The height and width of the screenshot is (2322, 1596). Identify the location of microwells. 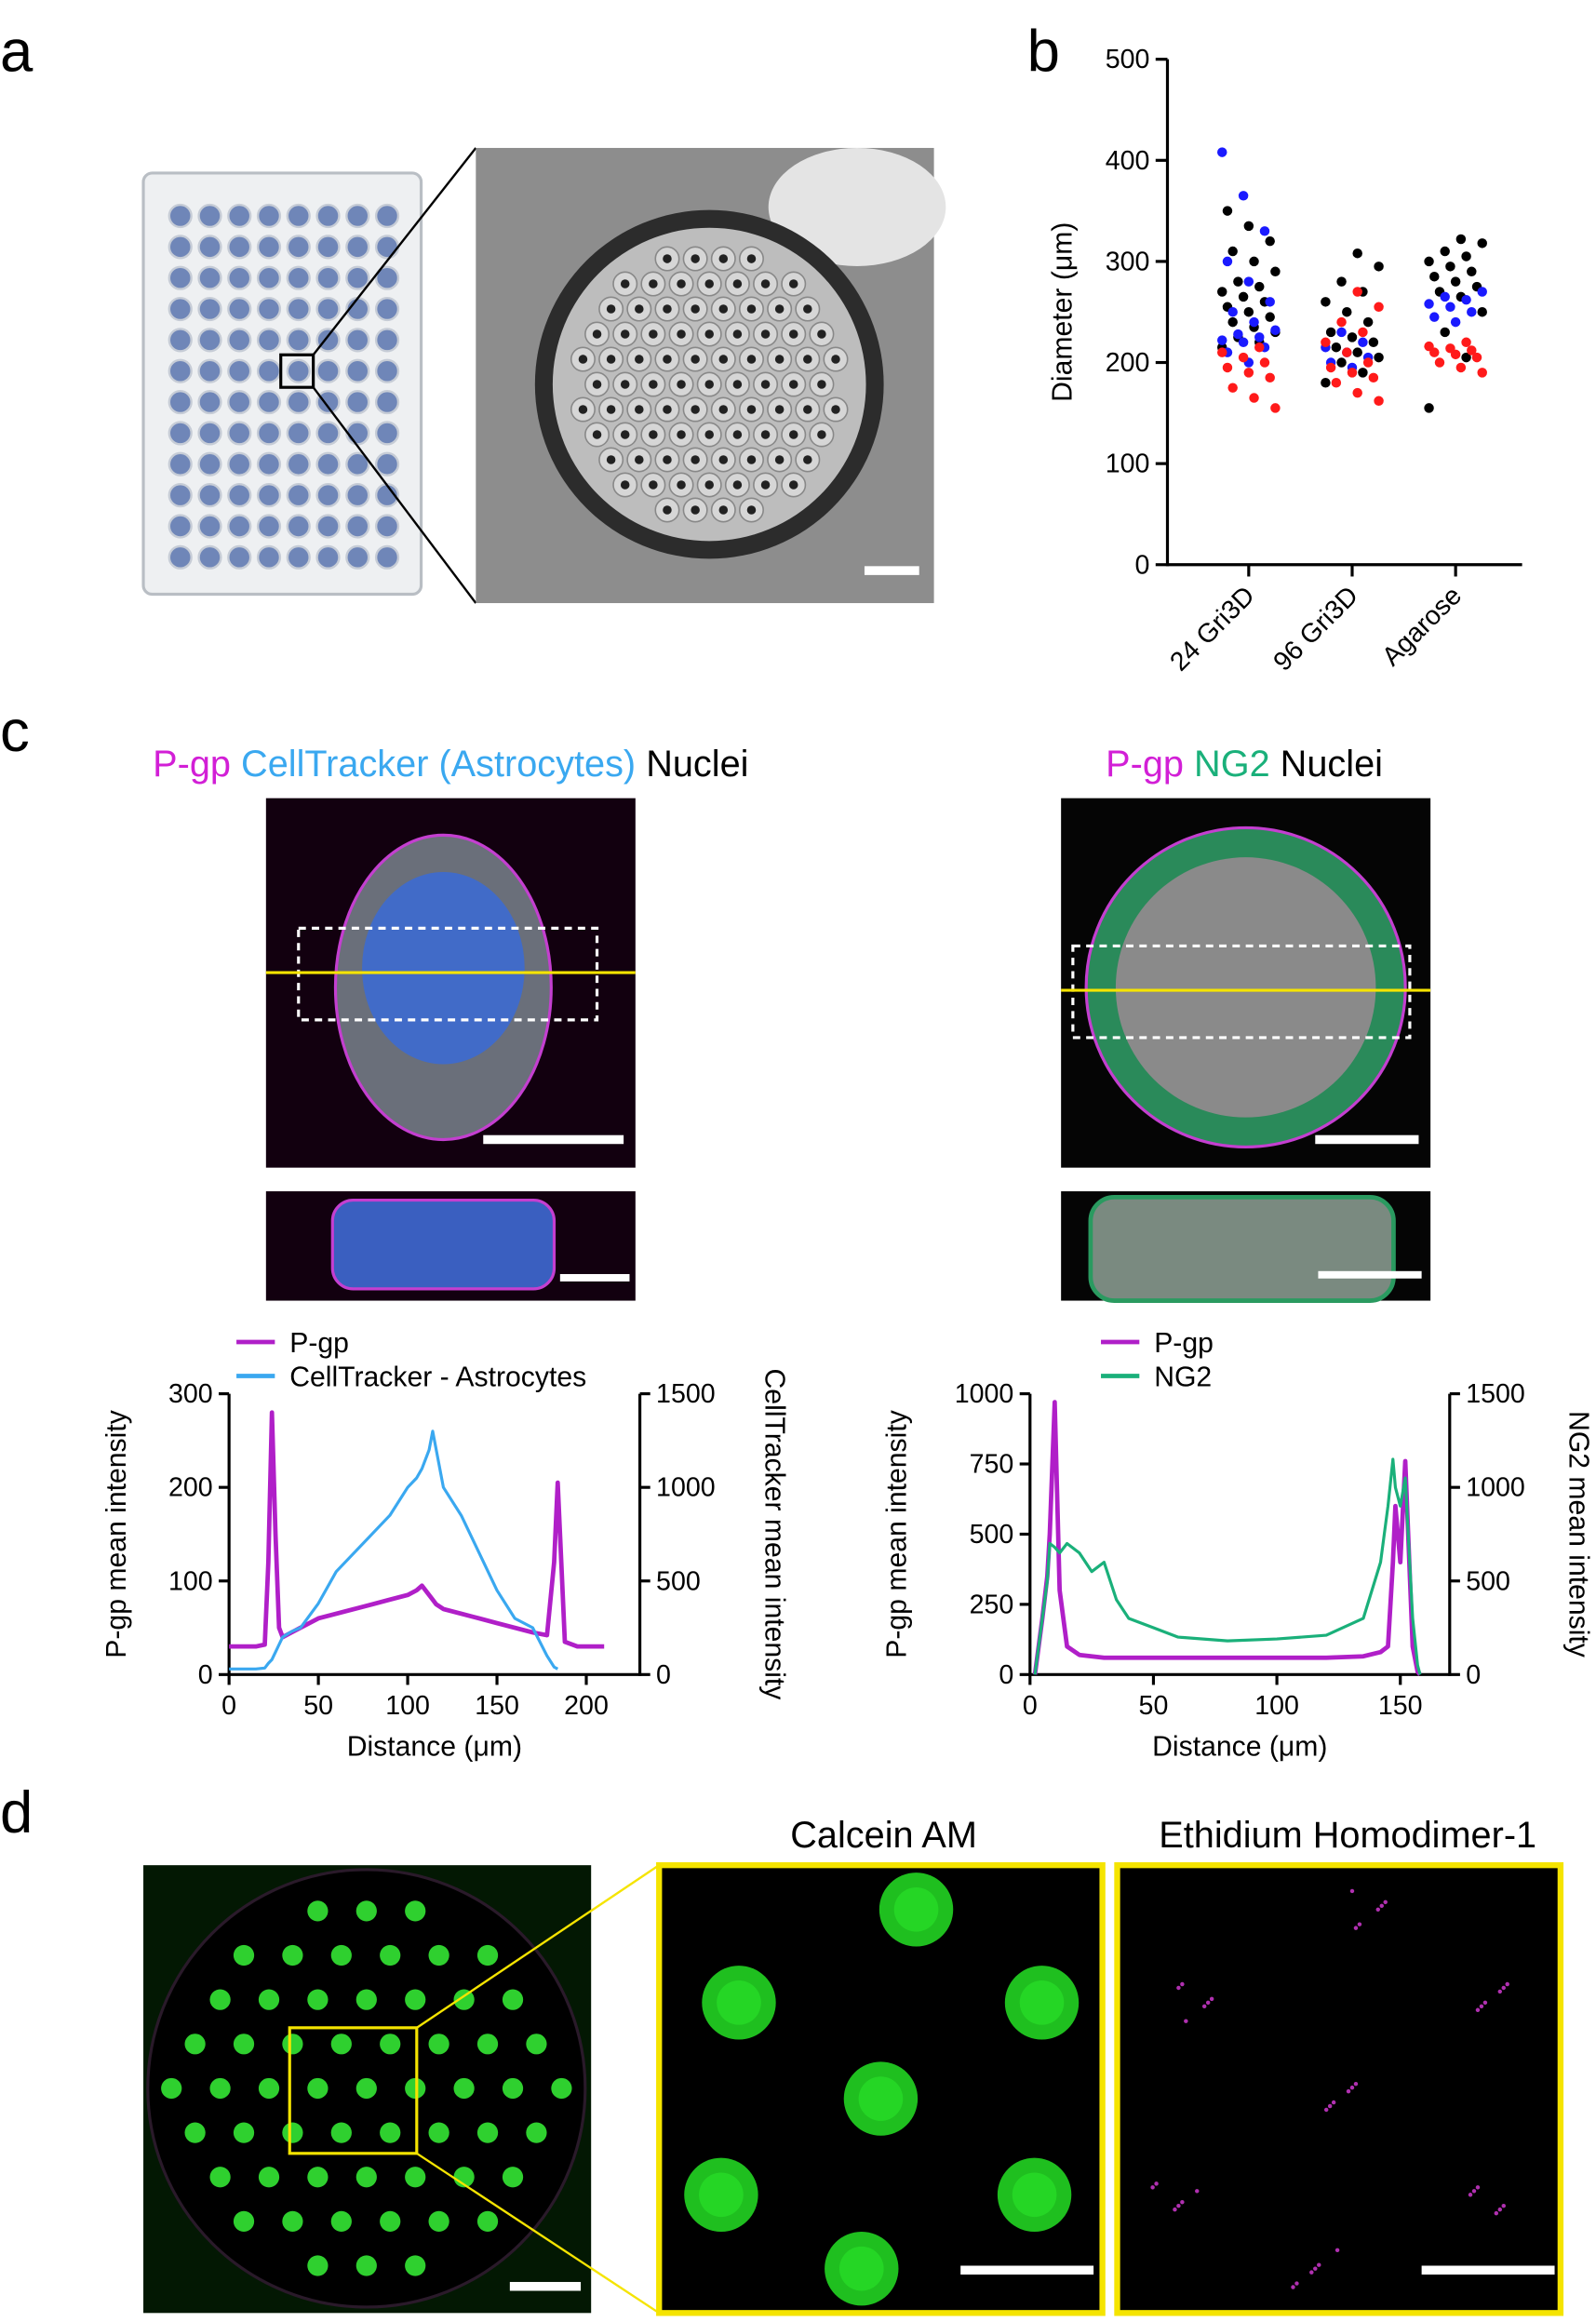
(709, 385).